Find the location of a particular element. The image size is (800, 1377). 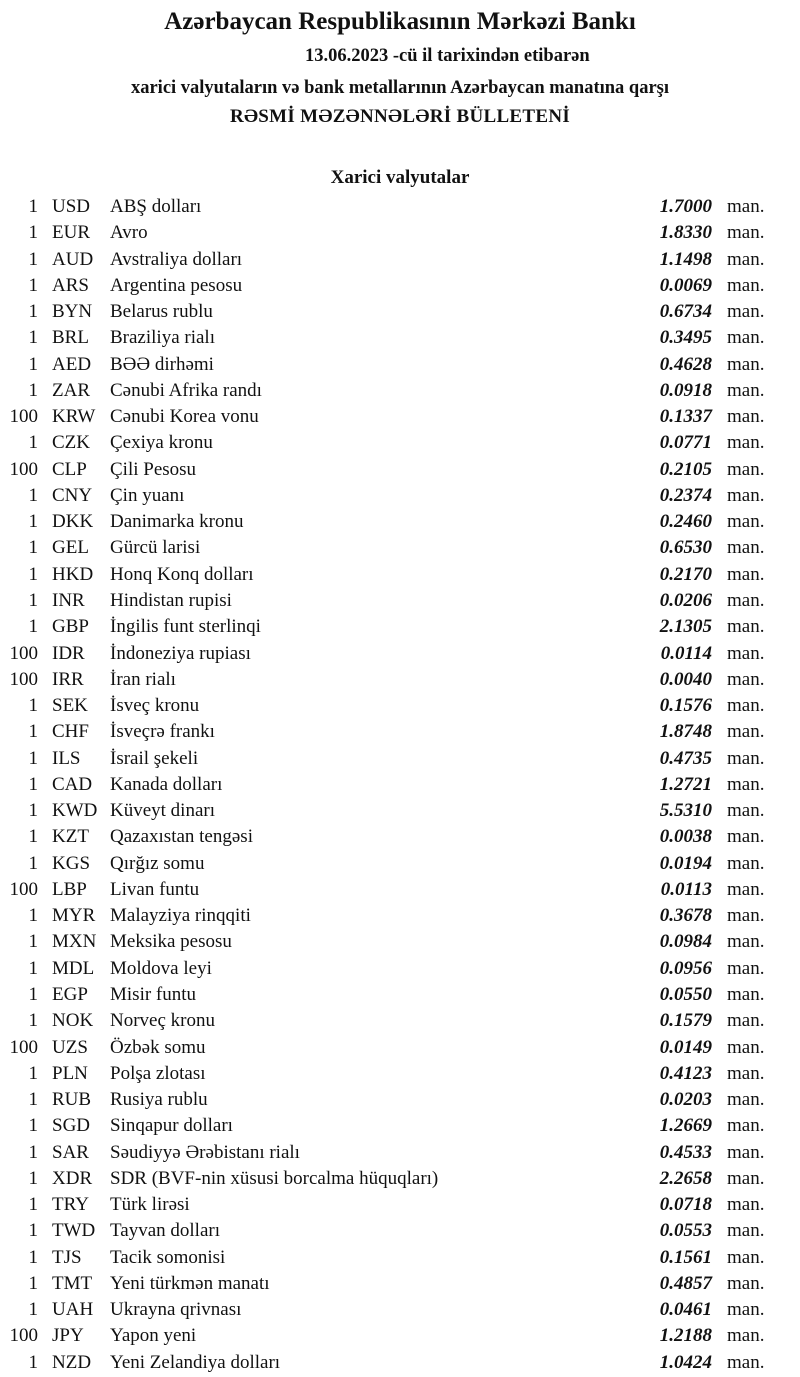

rate-value: 0.0149 is located at coordinates (685, 1047).